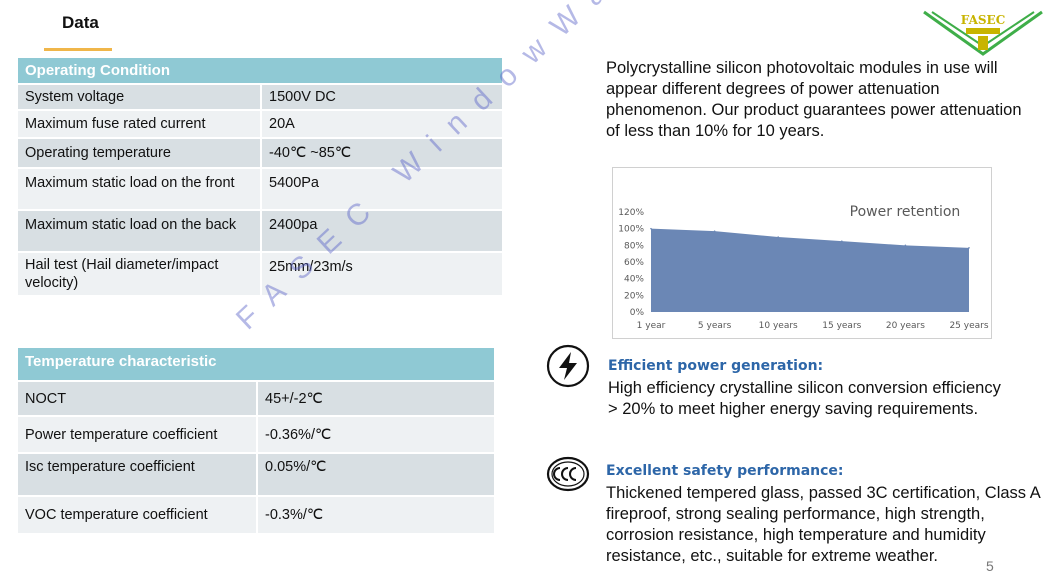 The image size is (1058, 587). I want to click on table-cell-value: 1500V DC, so click(381, 97).